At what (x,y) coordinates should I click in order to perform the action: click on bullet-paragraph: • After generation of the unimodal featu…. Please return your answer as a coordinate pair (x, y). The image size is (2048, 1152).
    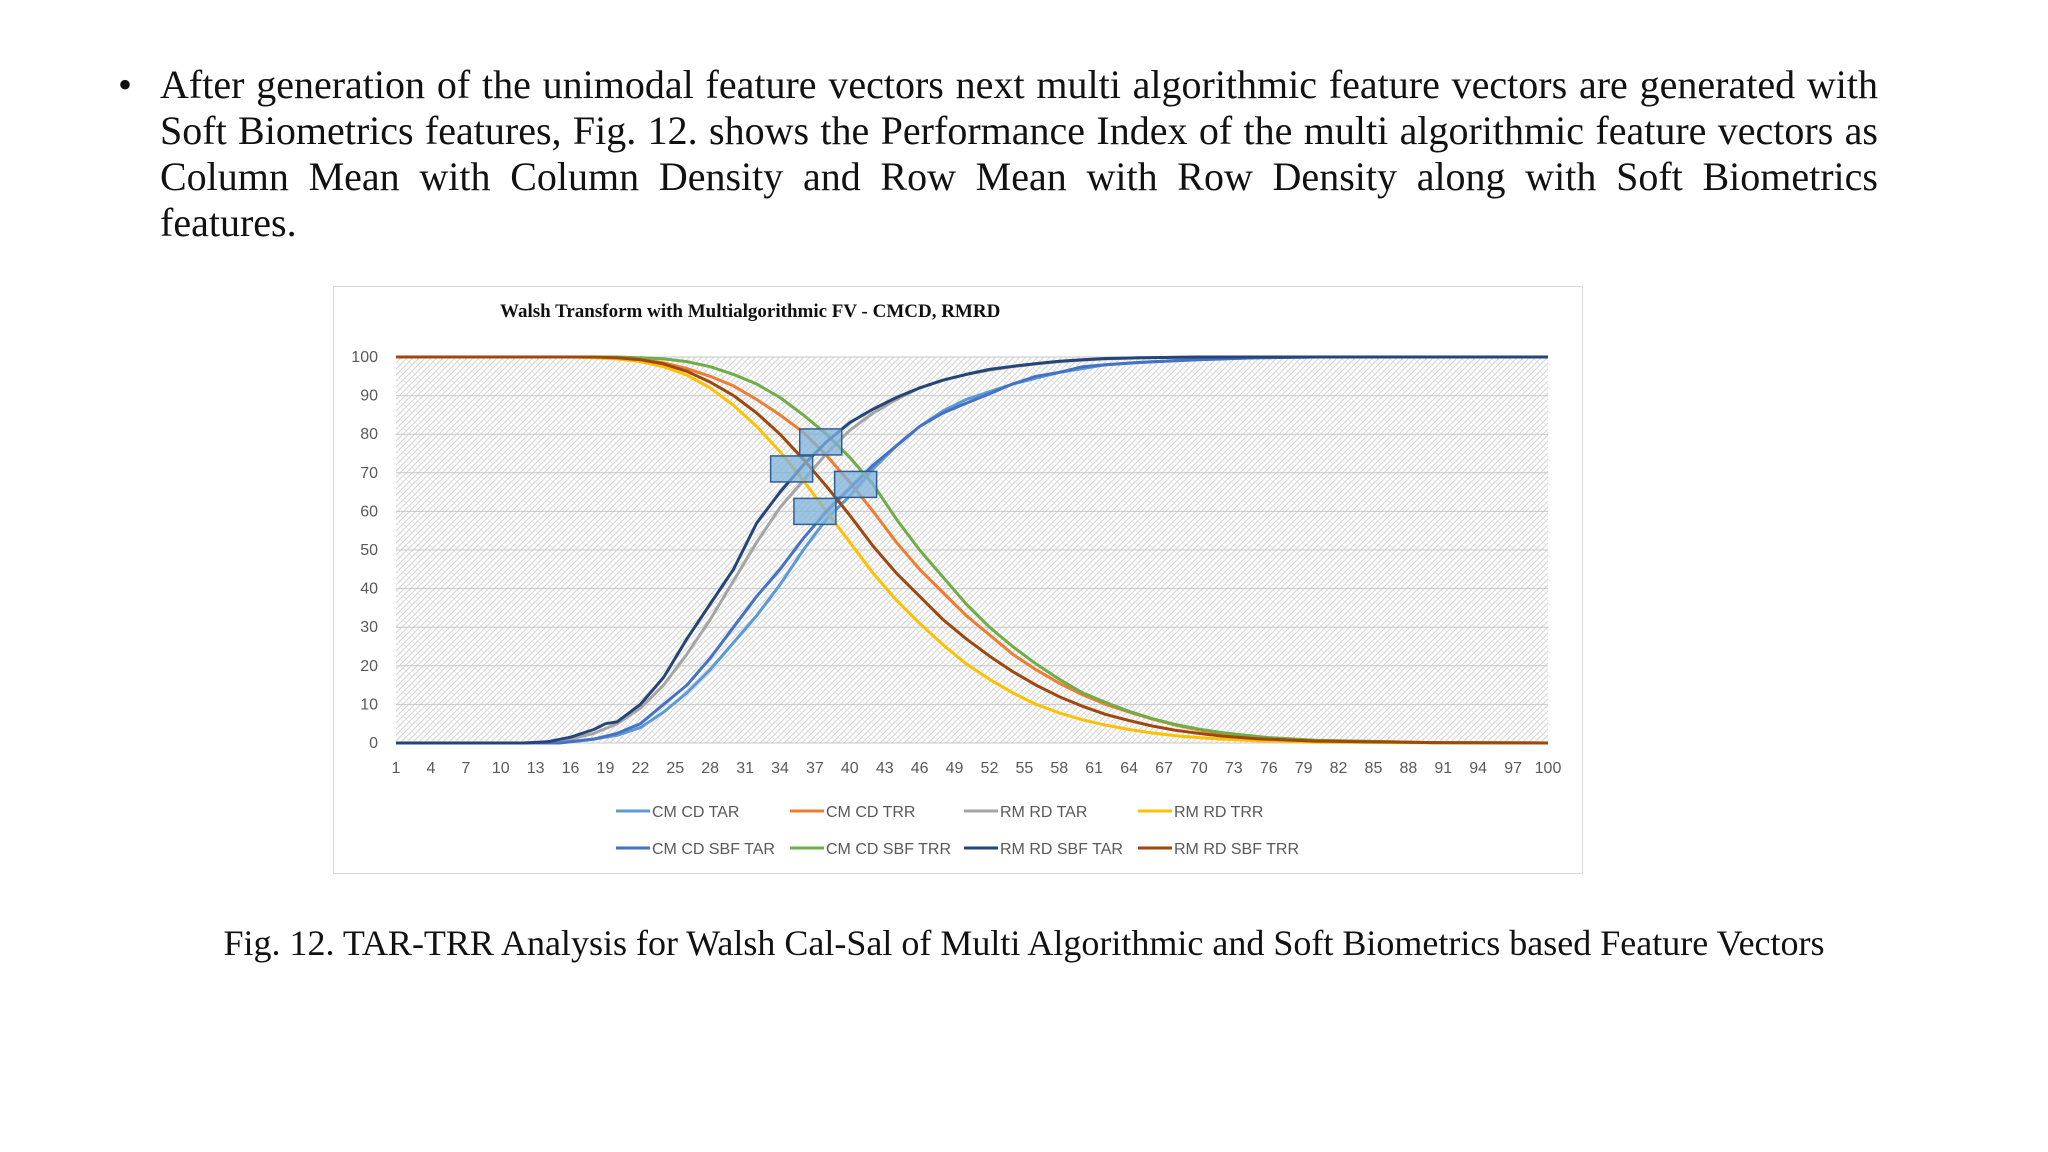
    Looking at the image, I should click on (998, 154).